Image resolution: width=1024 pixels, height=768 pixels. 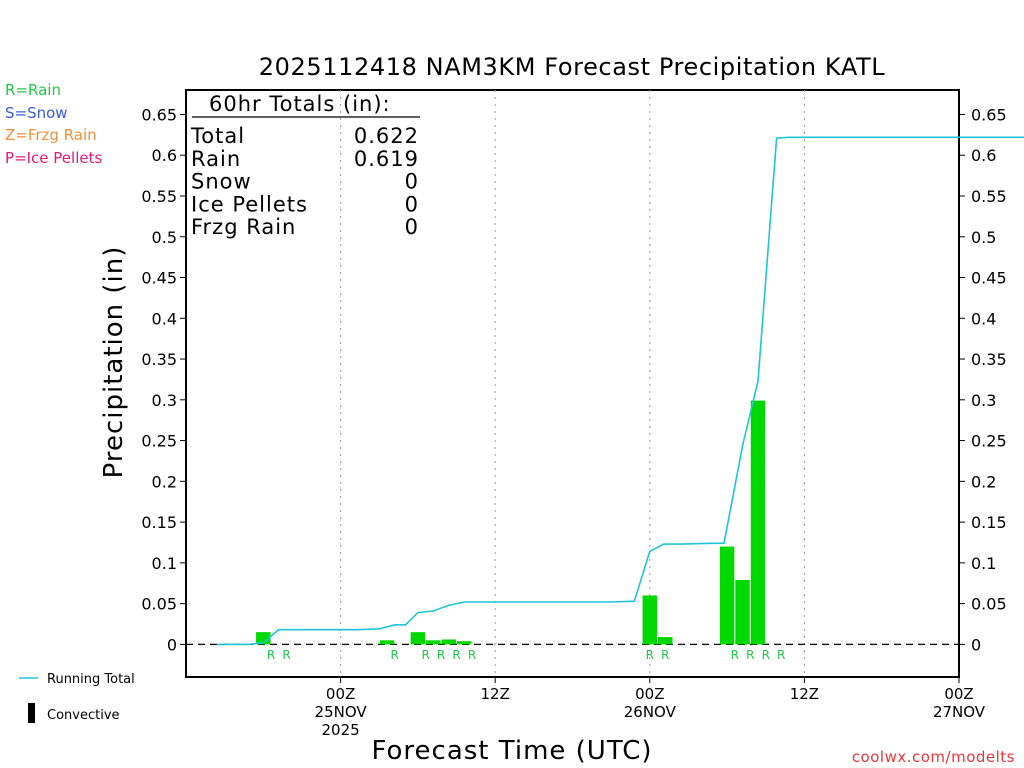 I want to click on y-tick-label-right: 0.4, so click(x=983, y=318).